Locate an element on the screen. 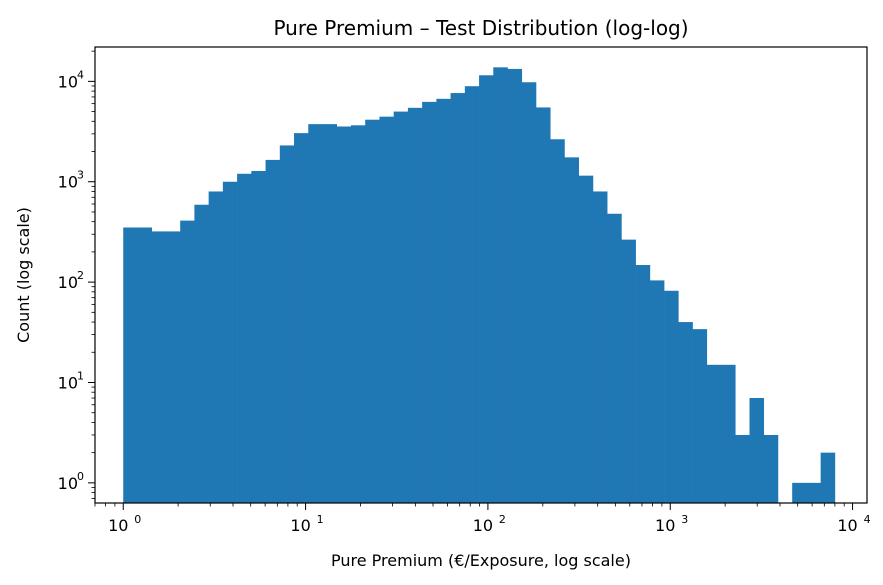 The width and height of the screenshot is (883, 585). y-tick-exponent: 1 is located at coordinates (80, 375).